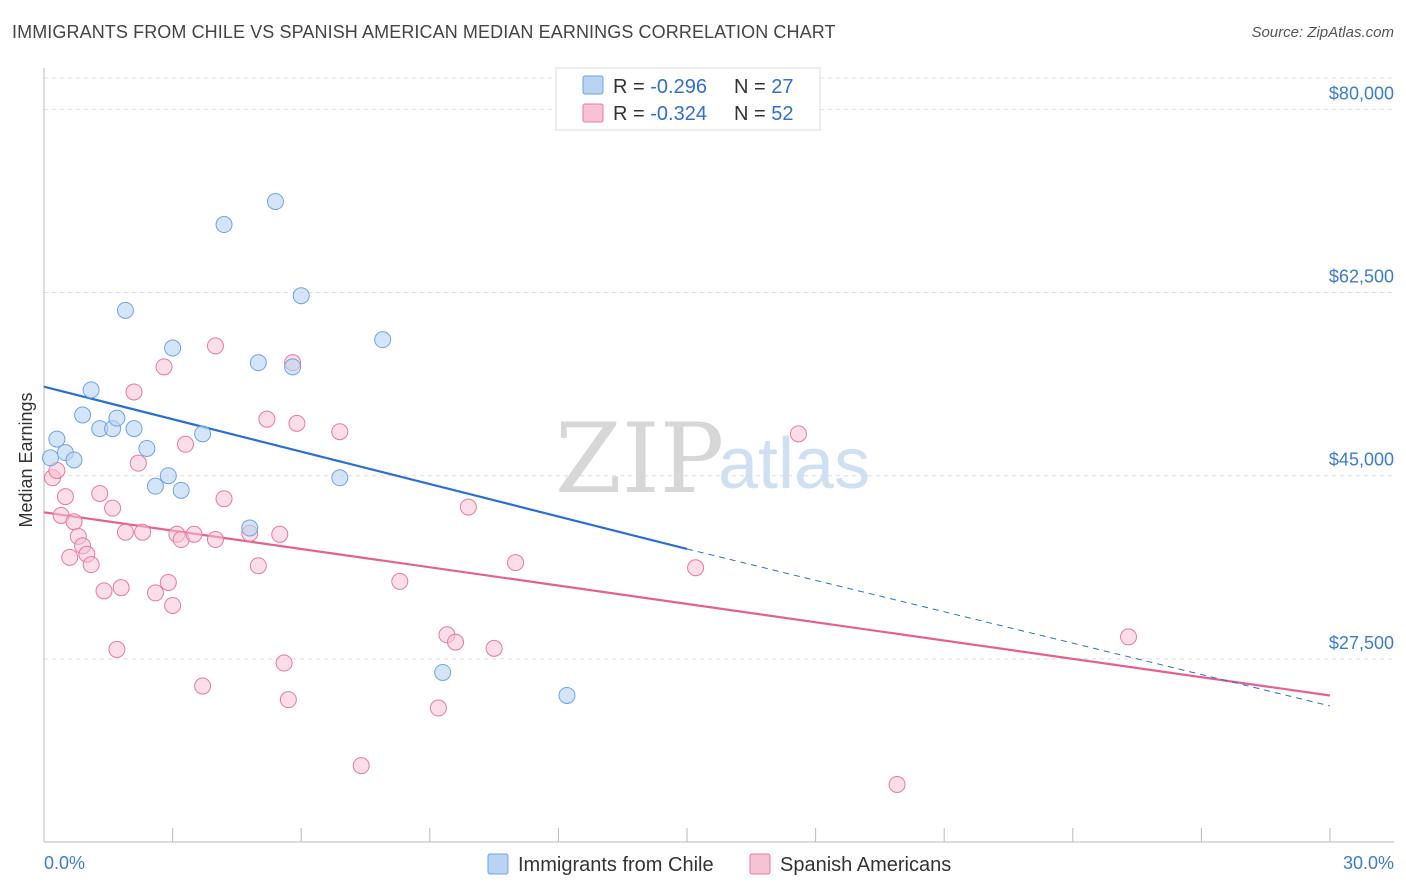 This screenshot has height=892, width=1406. I want to click on source-credit: Source: ZipAtlas.com, so click(1322, 32).